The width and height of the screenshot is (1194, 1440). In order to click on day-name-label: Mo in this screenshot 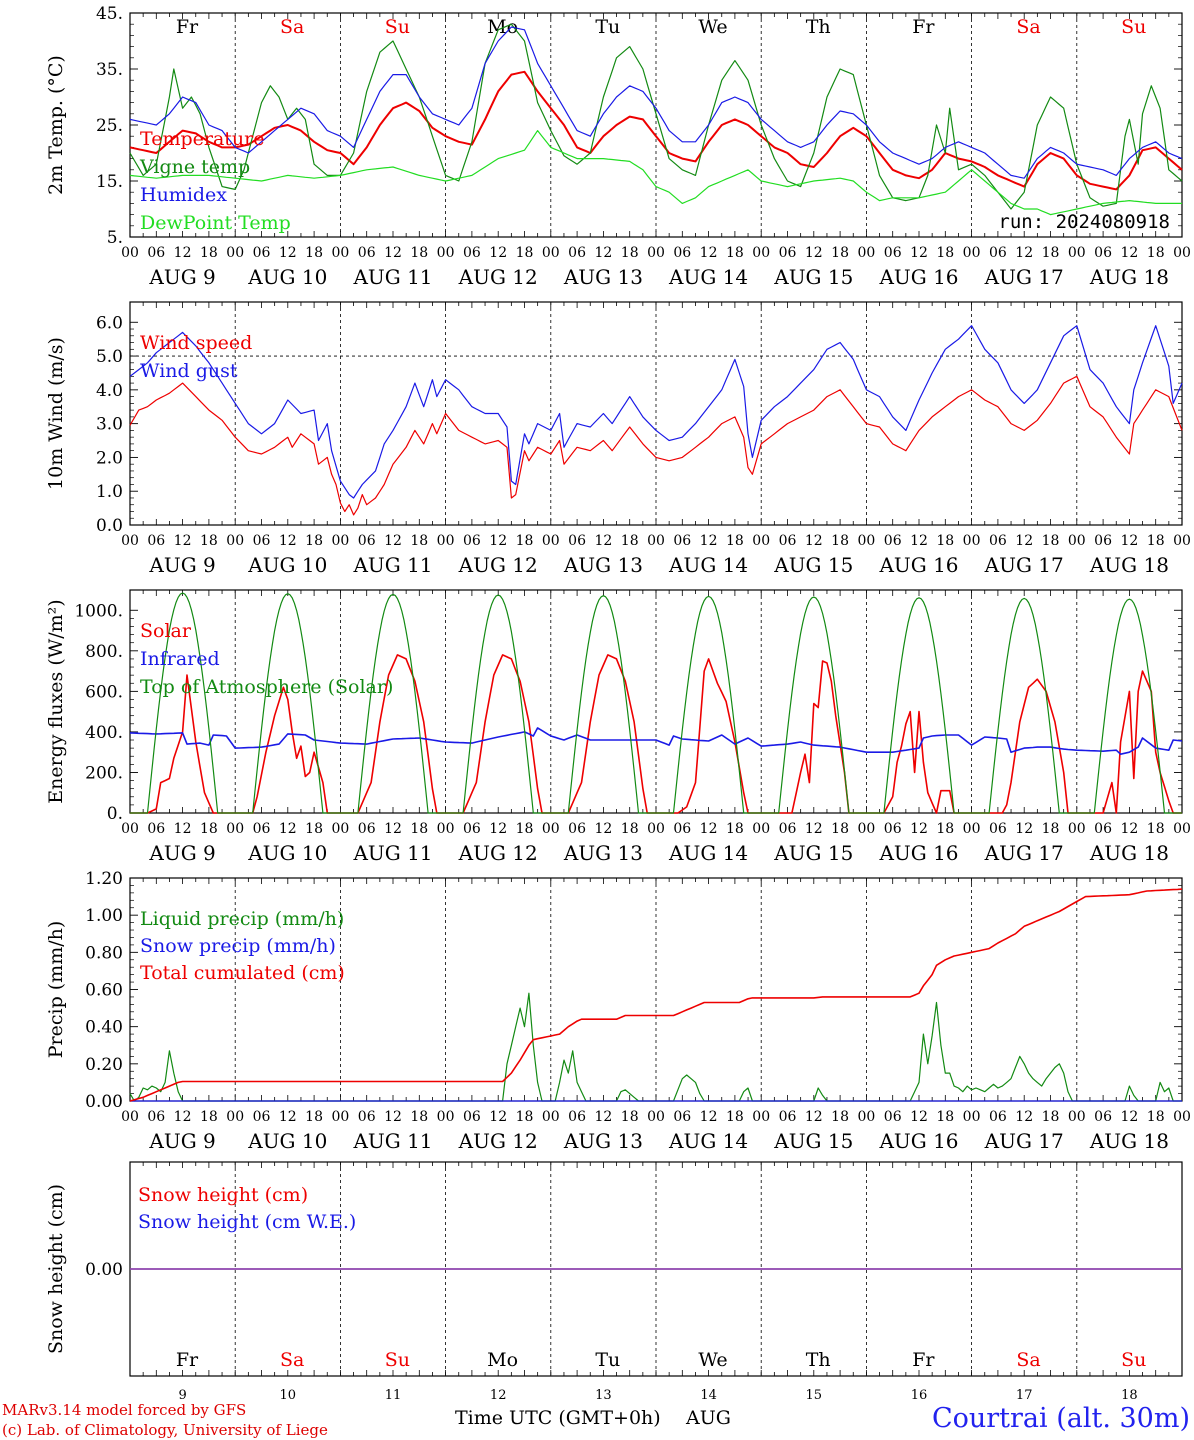, I will do `click(502, 27)`.